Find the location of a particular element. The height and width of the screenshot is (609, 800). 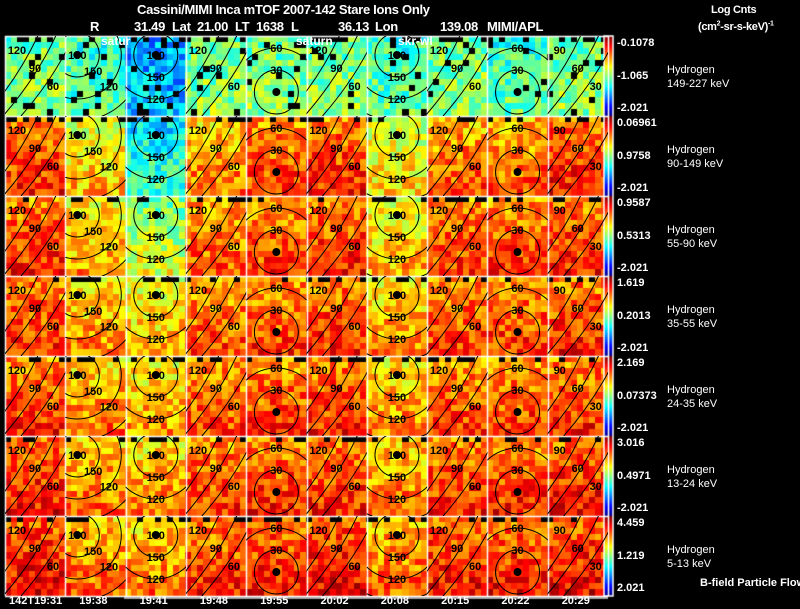

overlay-label: saturn is located at coordinates (314, 41).